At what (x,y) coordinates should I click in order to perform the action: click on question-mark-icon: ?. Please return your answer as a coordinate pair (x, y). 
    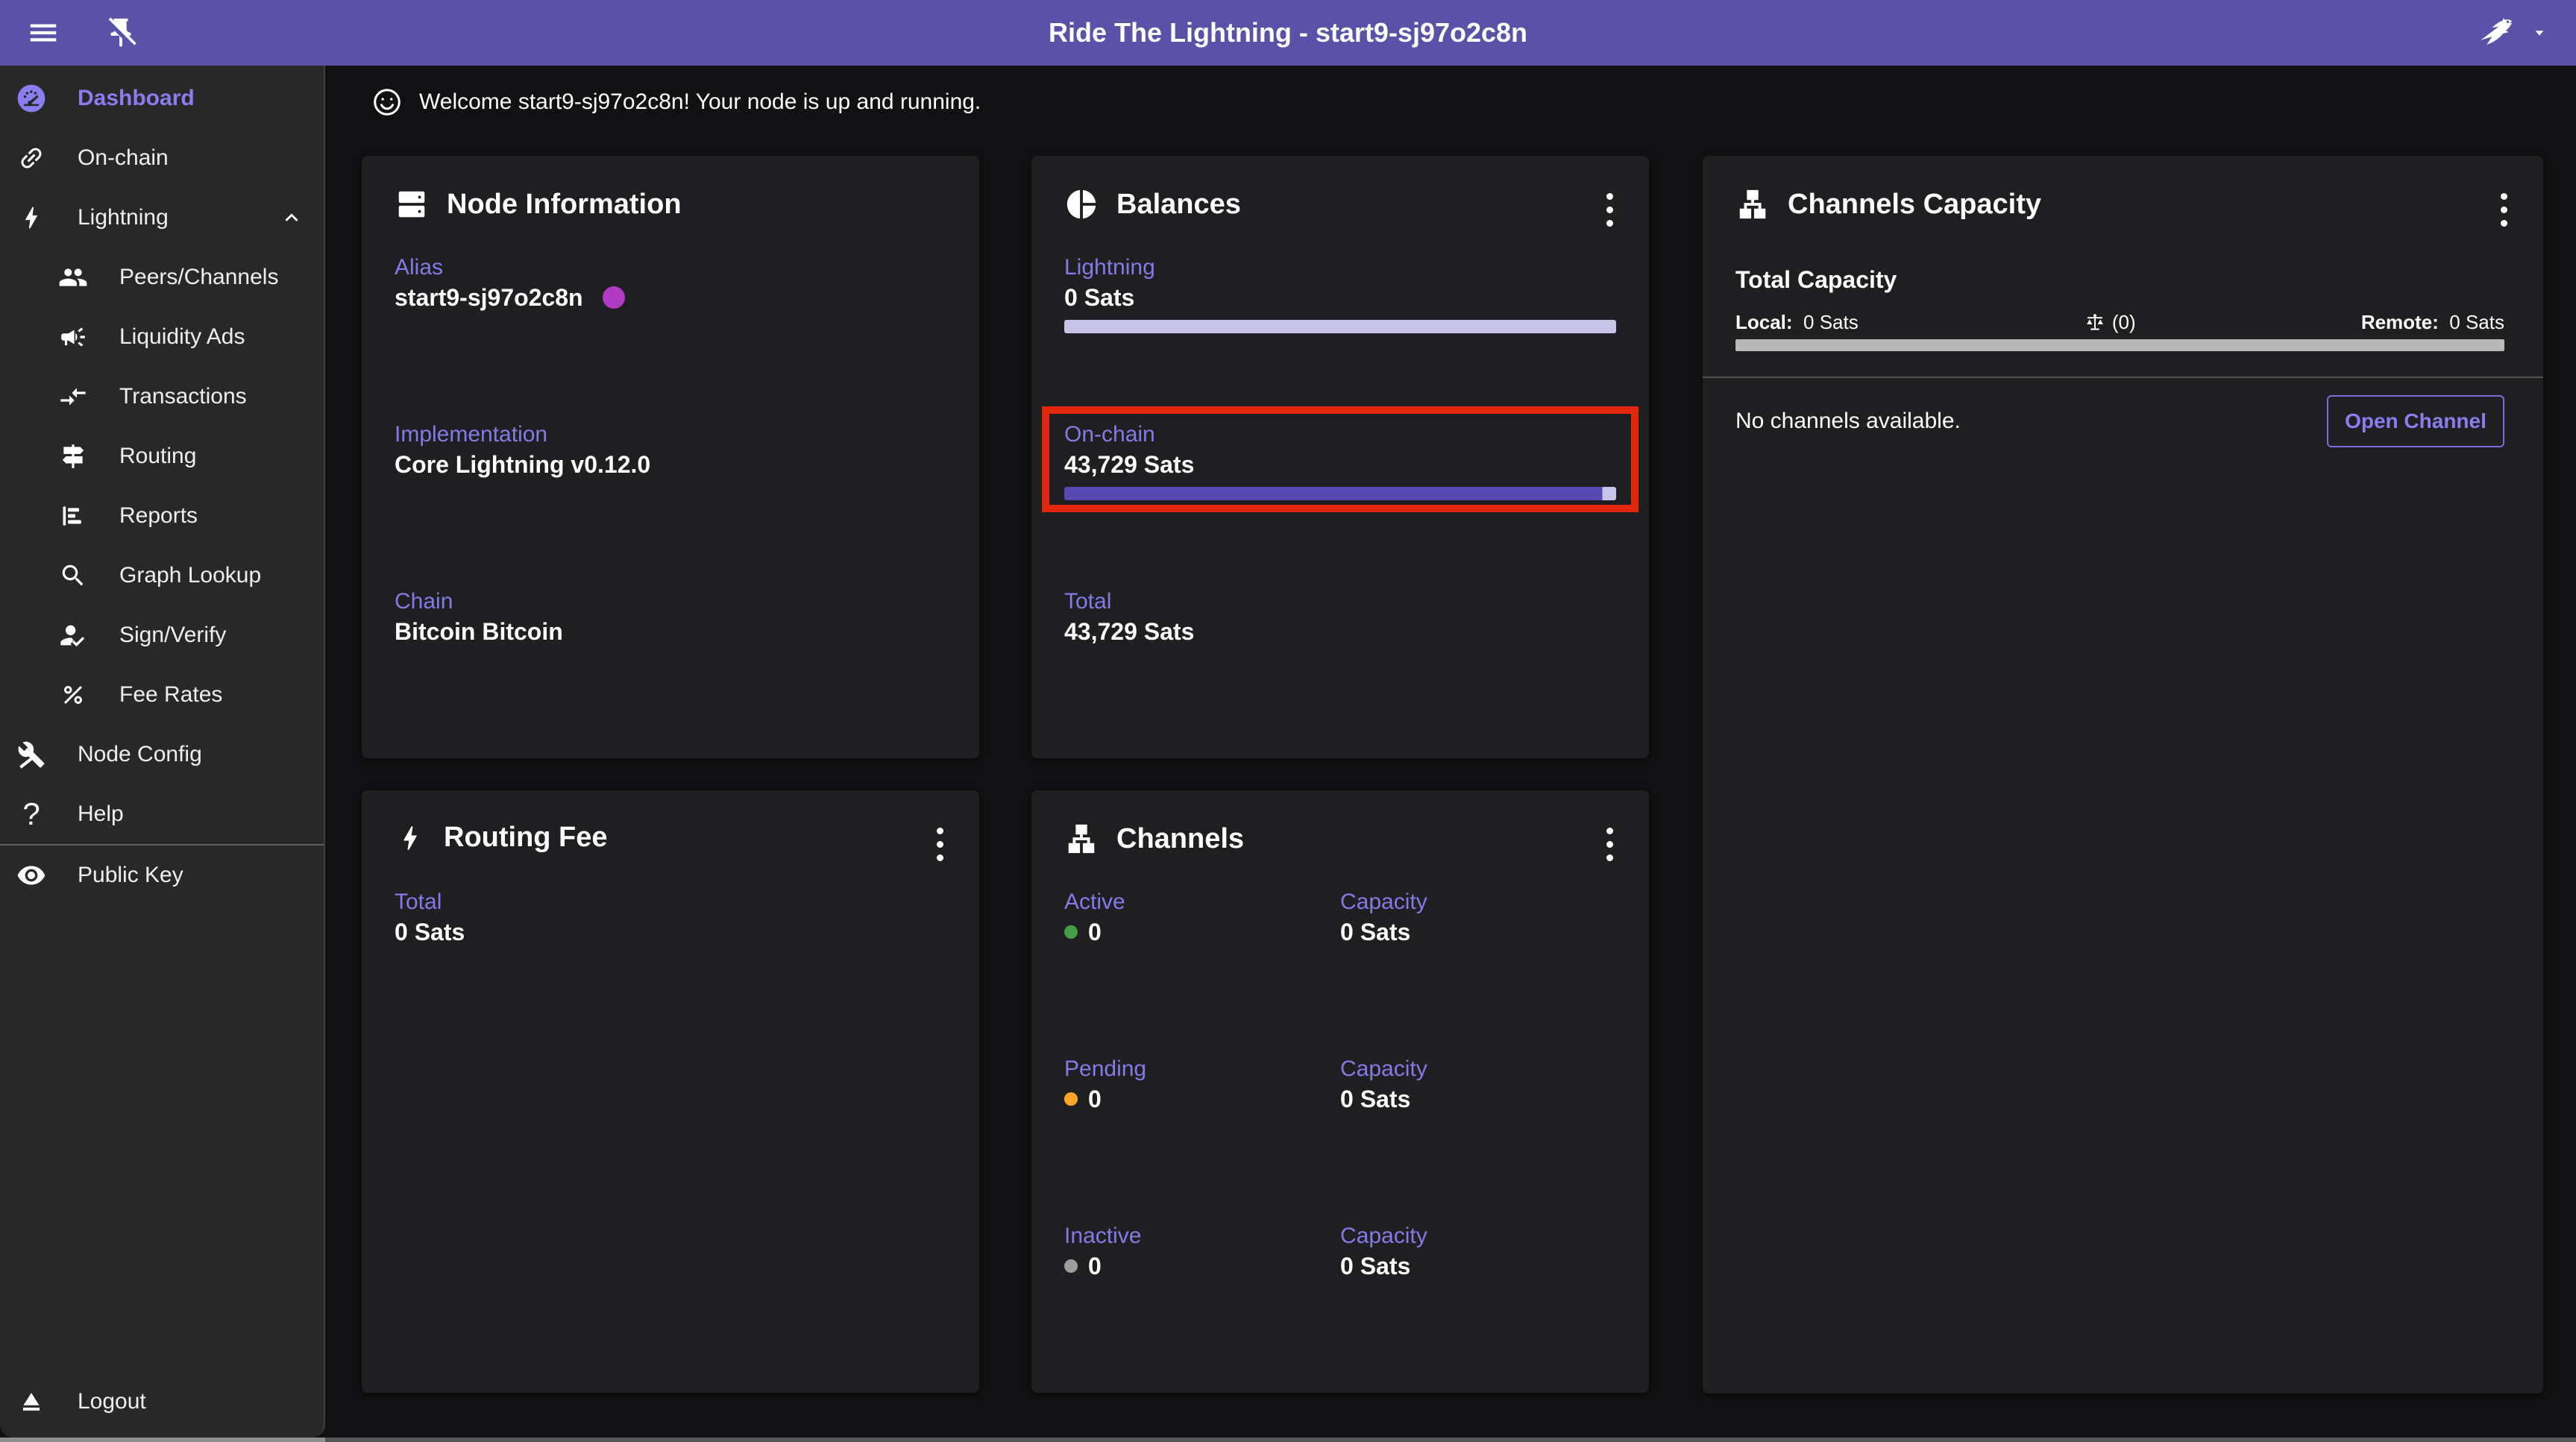
    Looking at the image, I should click on (31, 814).